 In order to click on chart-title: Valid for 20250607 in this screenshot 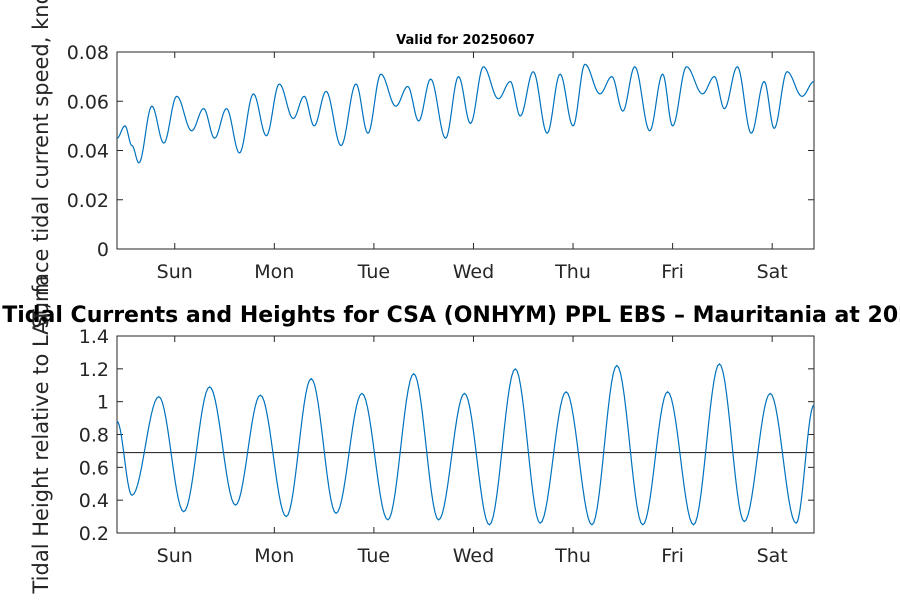, I will do `click(465, 40)`.